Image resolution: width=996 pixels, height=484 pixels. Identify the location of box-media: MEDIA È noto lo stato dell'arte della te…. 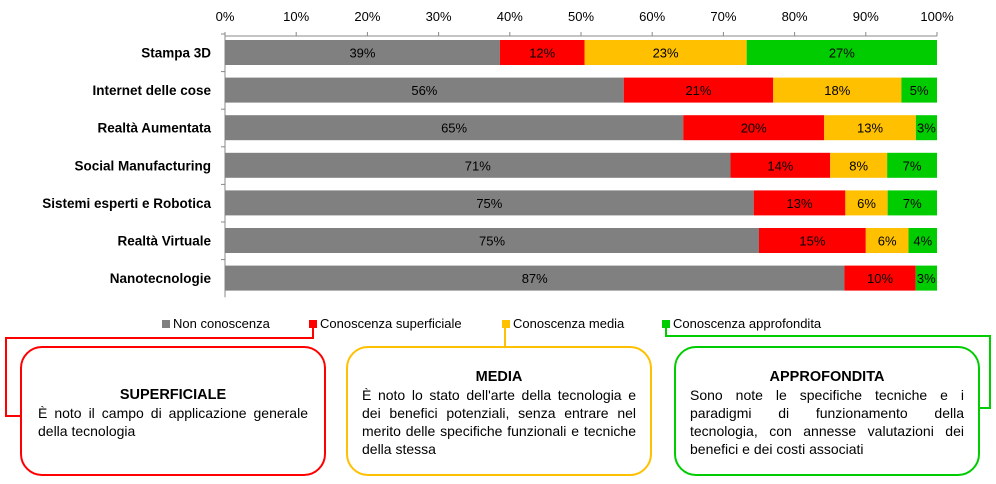
(499, 411).